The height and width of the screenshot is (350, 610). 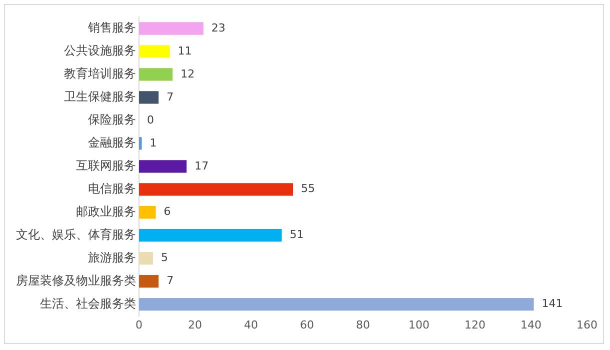 What do you see at coordinates (112, 119) in the screenshot?
I see `y-tick-label: 保险服务` at bounding box center [112, 119].